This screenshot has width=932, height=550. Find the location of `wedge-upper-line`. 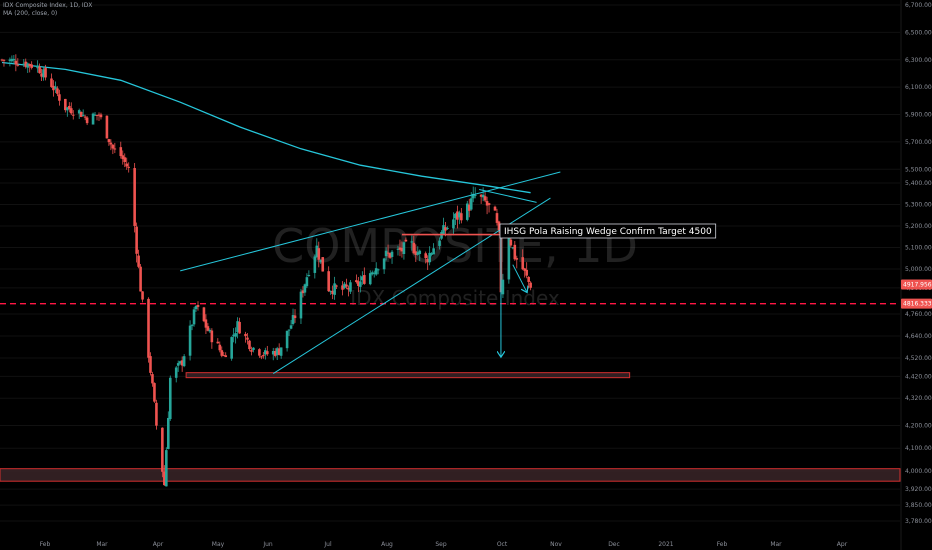

wedge-upper-line is located at coordinates (370, 221).